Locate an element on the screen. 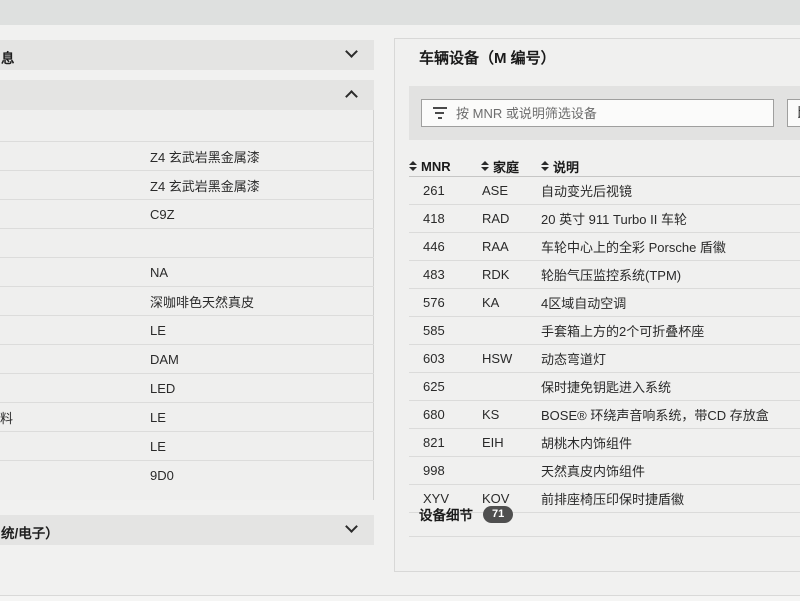  cell-mnr: 261 is located at coordinates (434, 190).